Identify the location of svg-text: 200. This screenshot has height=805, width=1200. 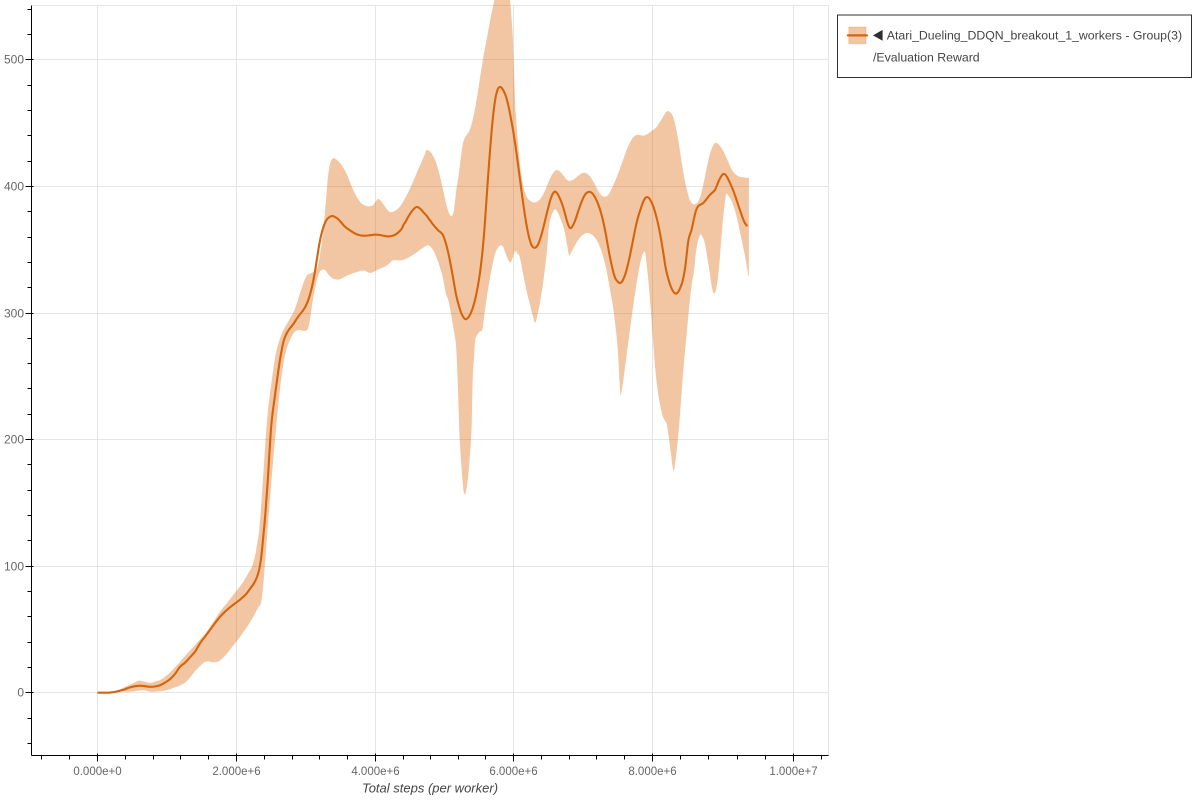
(14, 440).